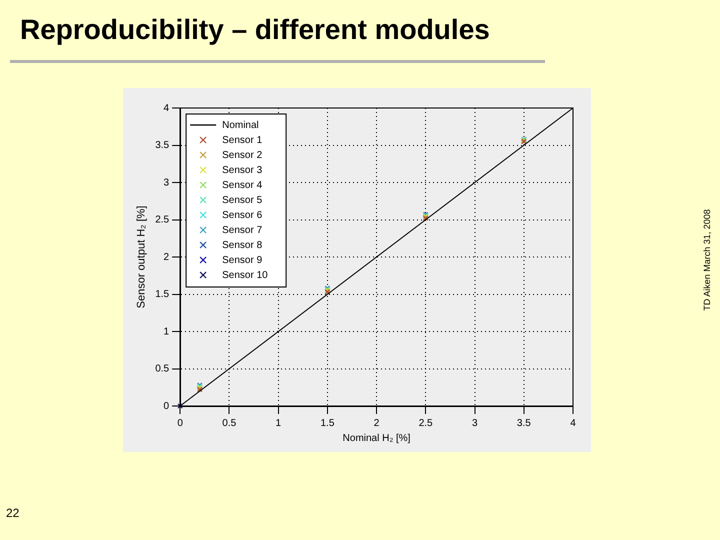 Image resolution: width=720 pixels, height=540 pixels. What do you see at coordinates (180, 406) in the screenshot?
I see `point` at bounding box center [180, 406].